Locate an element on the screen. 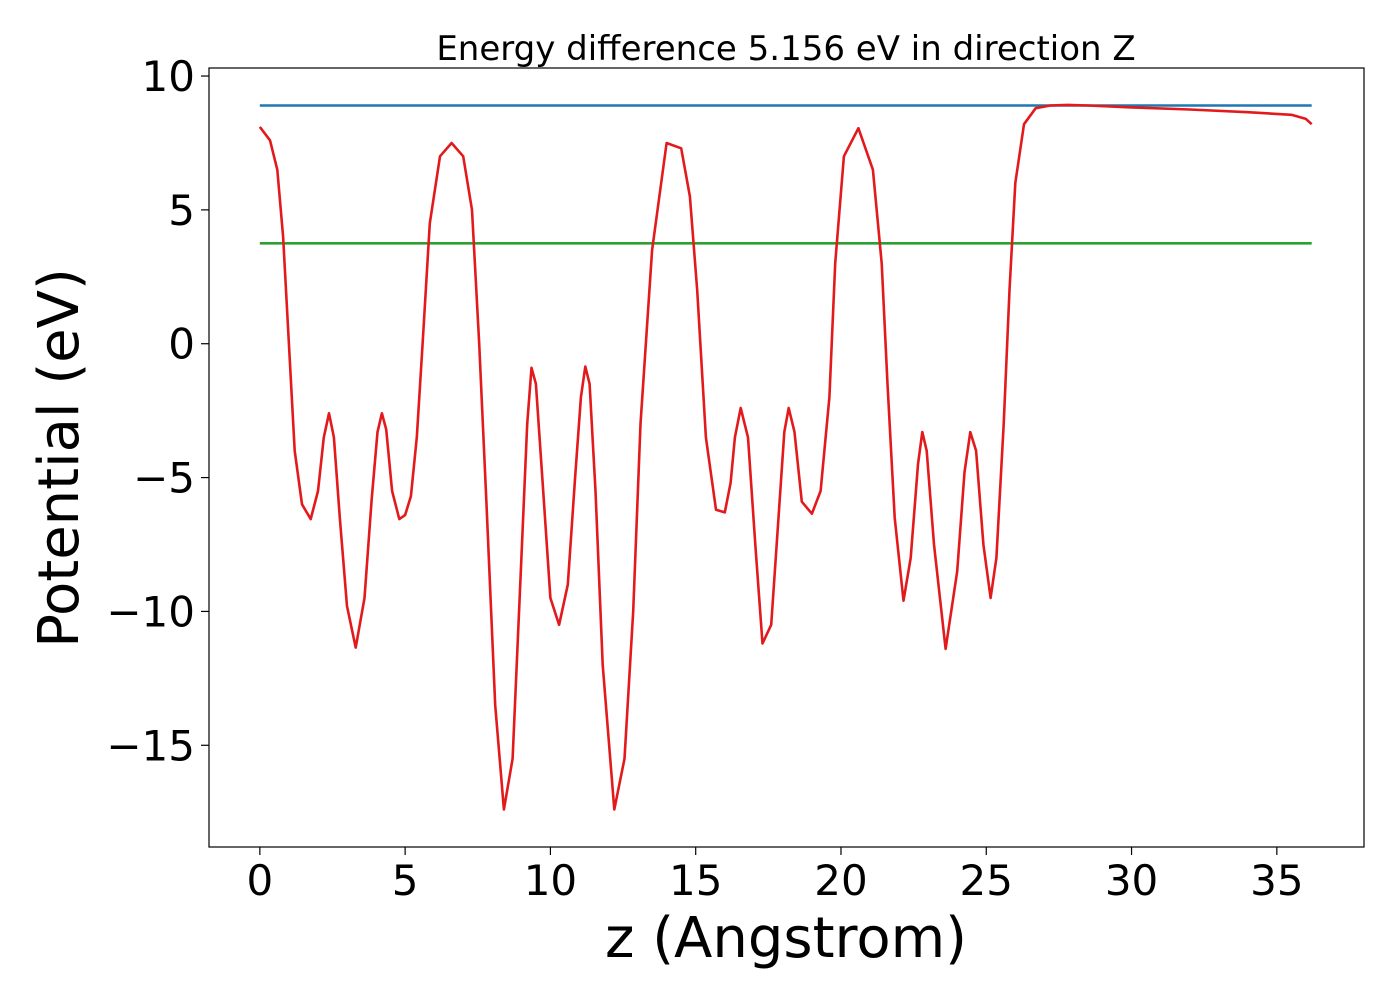 This screenshot has width=1400, height=1000. y-axis-label: Potential (eV) is located at coordinates (59, 458).